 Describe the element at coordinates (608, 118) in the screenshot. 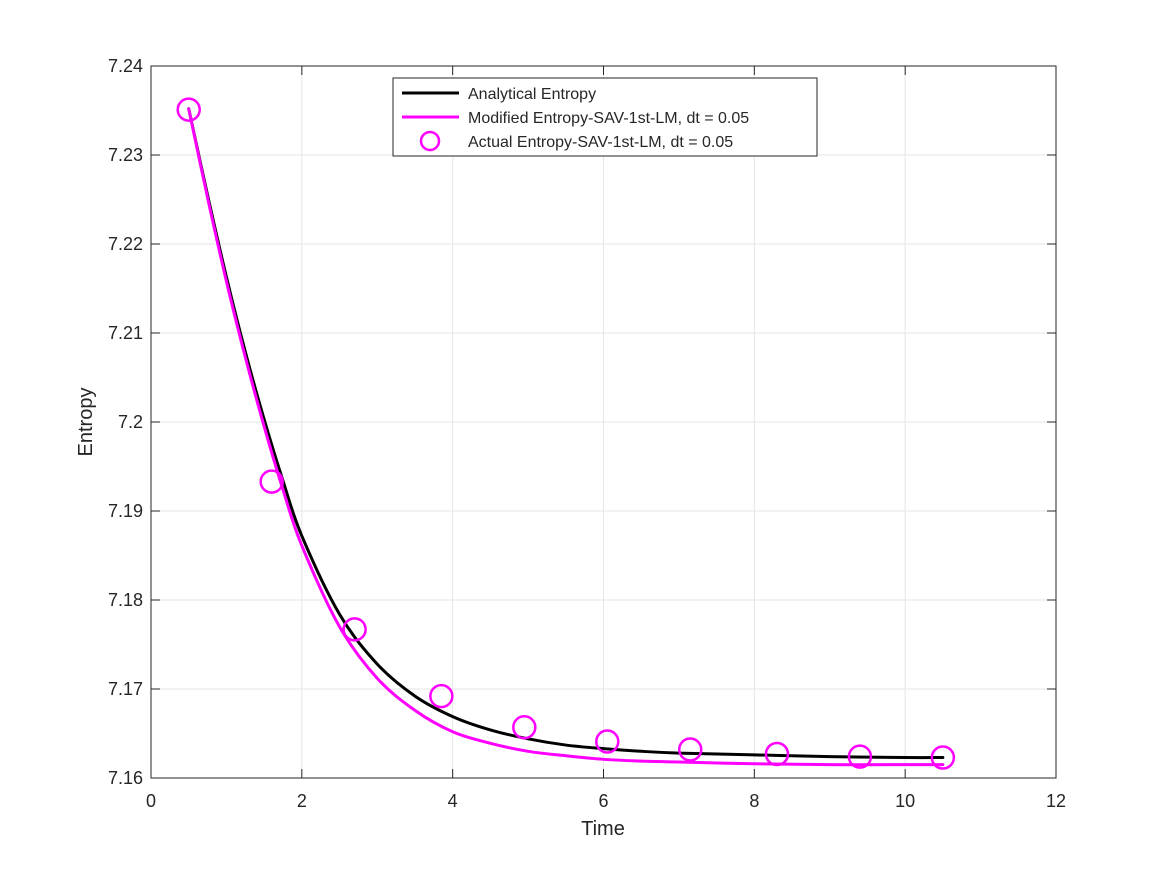

I see `legend-label: Modified Entropy-SAV-1st-LM, dt = 0.05` at that location.